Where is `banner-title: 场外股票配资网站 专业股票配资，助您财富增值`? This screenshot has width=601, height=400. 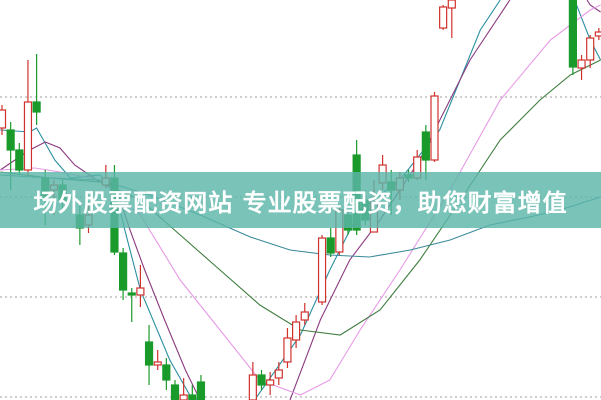
banner-title: 场外股票配资网站 专业股票配资，助您财富增值 is located at coordinates (300, 202).